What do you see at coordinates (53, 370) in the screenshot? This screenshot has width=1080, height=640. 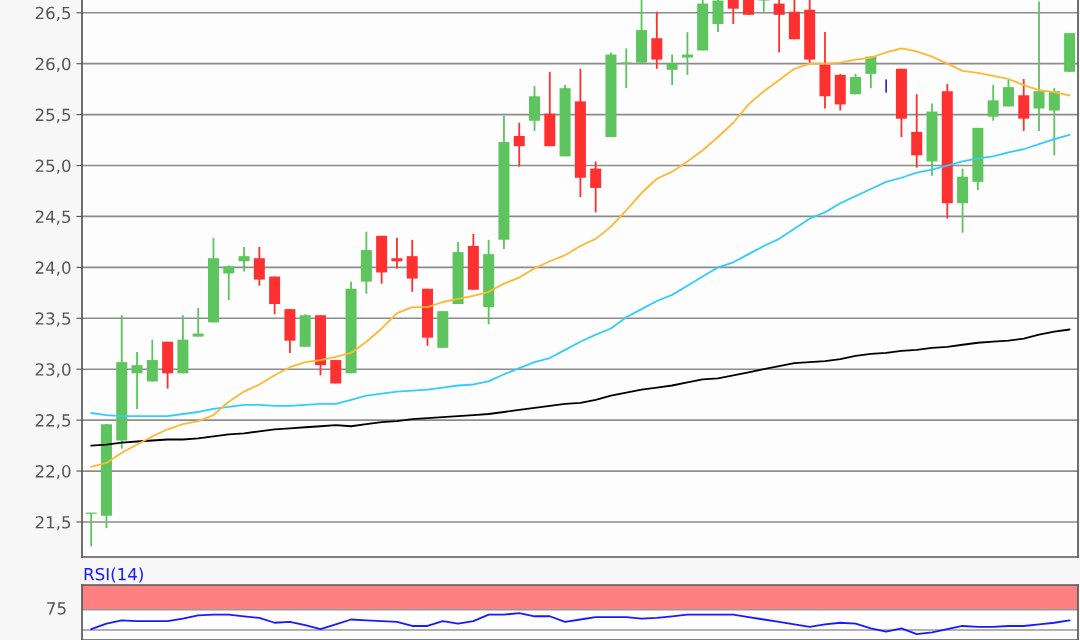 I see `y-tick-label: 23,0` at bounding box center [53, 370].